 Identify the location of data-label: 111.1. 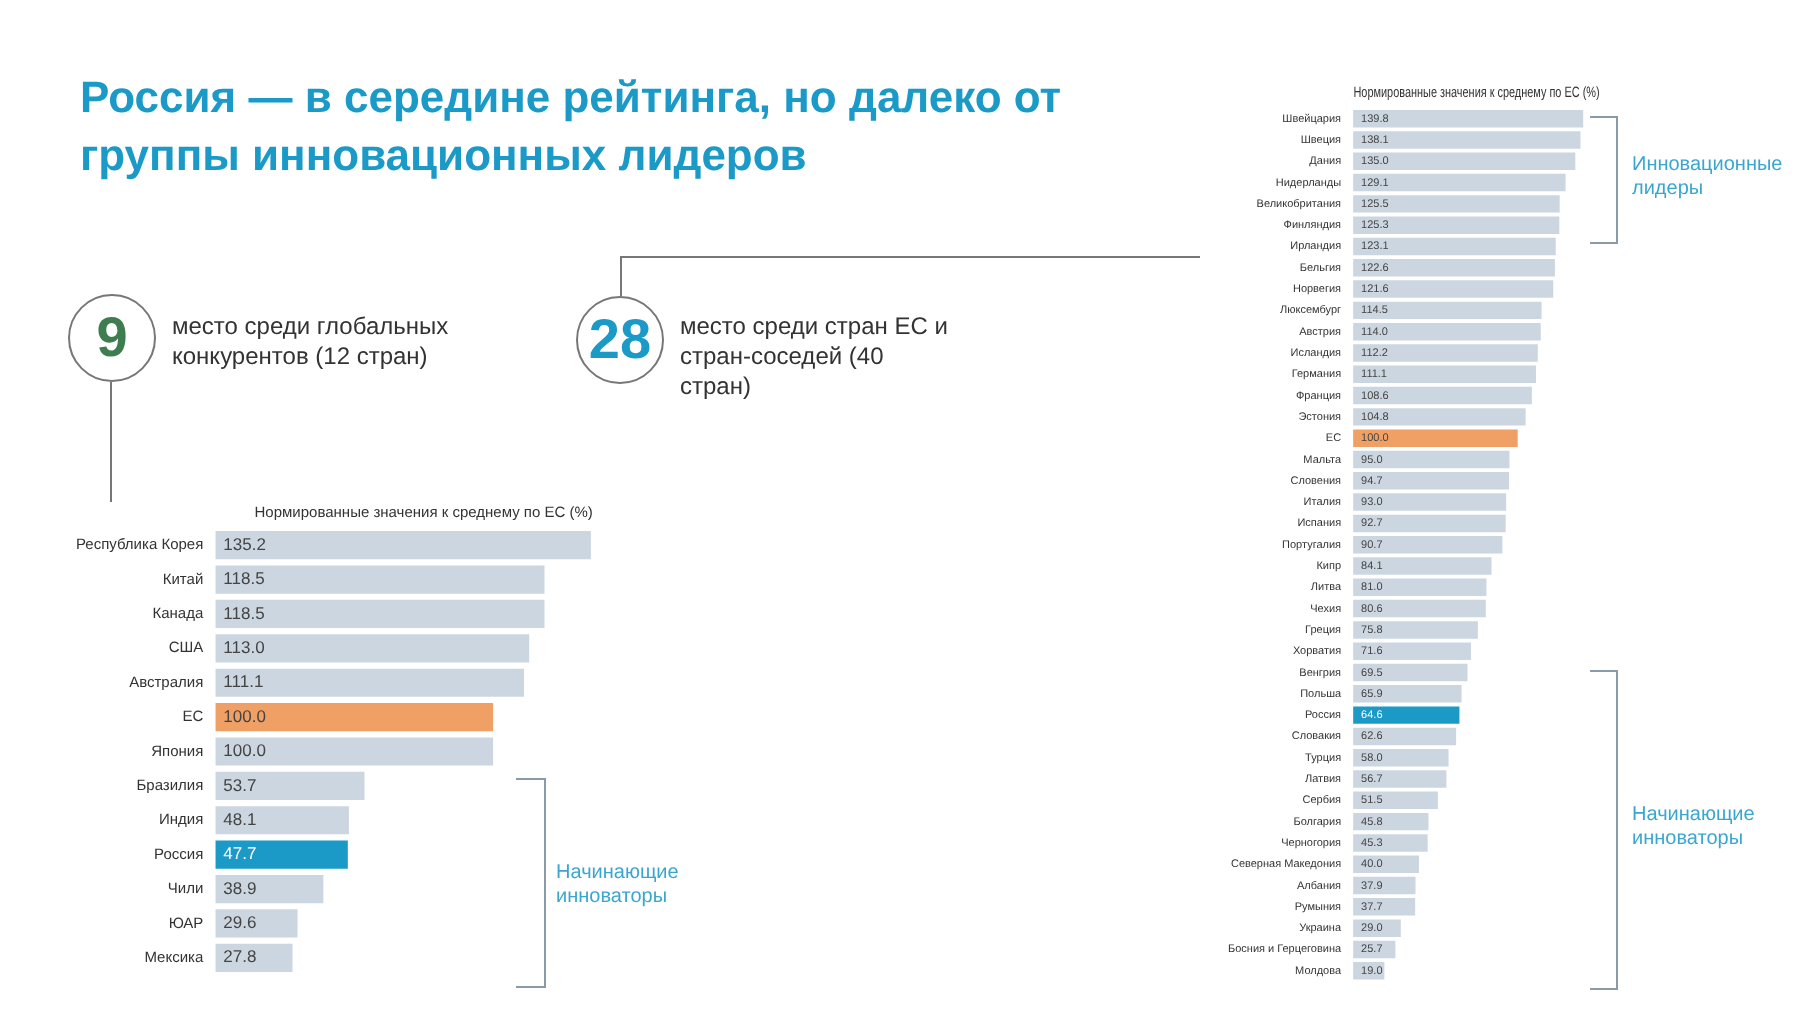
(243, 681).